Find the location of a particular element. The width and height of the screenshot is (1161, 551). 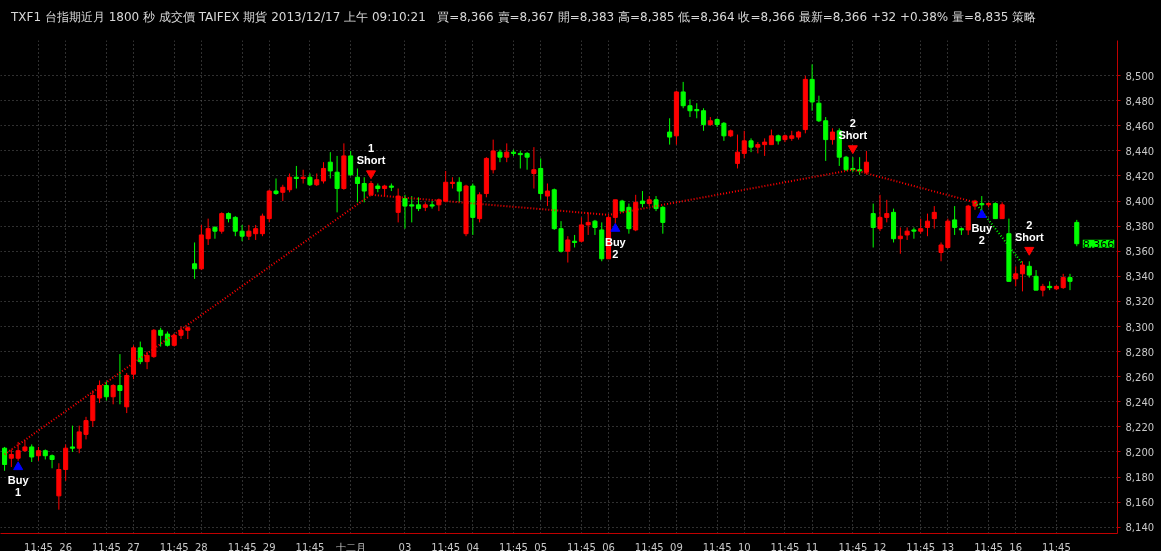

y-tick-label: 8,480 is located at coordinates (1140, 101).